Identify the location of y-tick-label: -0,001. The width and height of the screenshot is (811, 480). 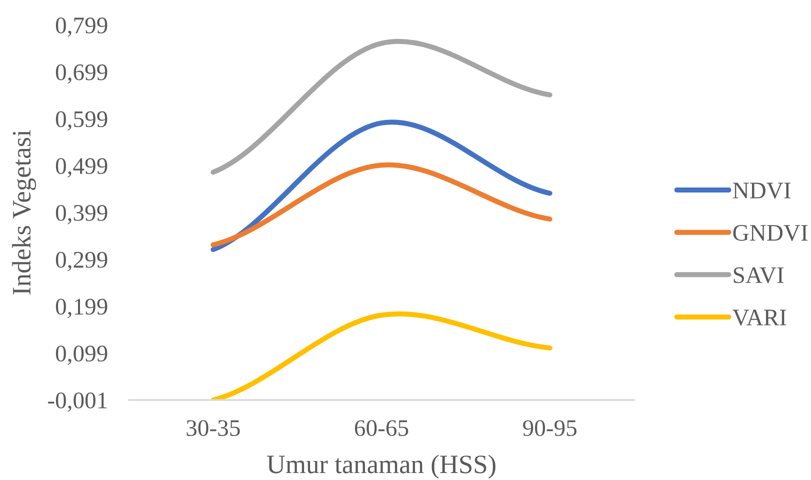
(77, 402).